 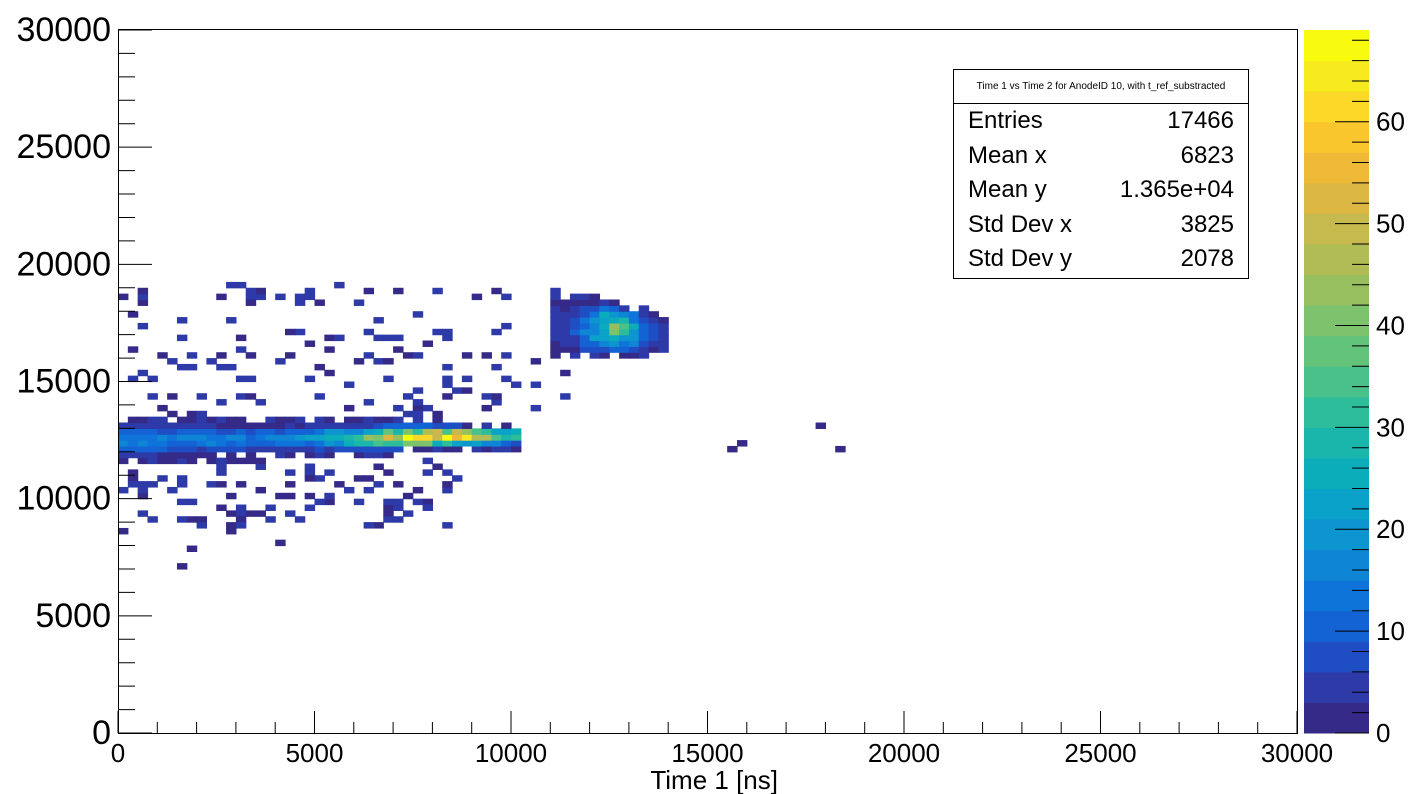 I want to click on color-axis-label: 30, so click(x=1390, y=427).